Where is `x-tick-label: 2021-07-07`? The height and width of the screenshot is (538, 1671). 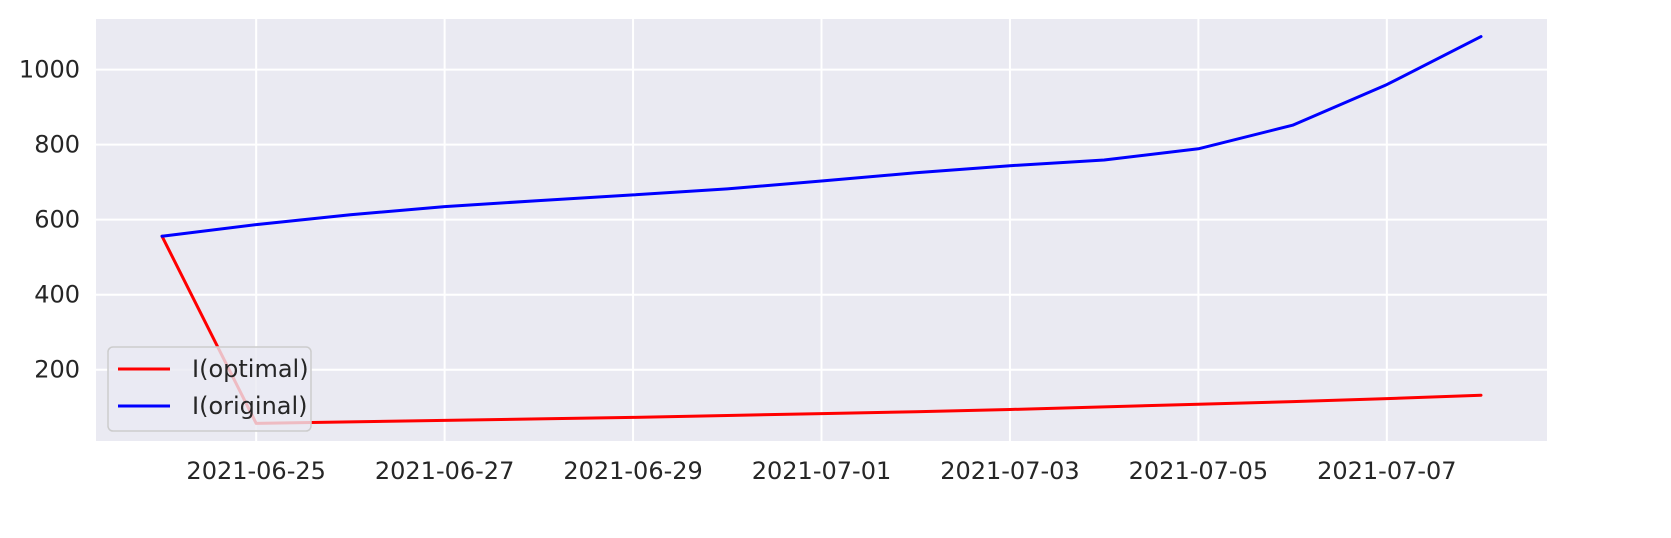 x-tick-label: 2021-07-07 is located at coordinates (1386, 471).